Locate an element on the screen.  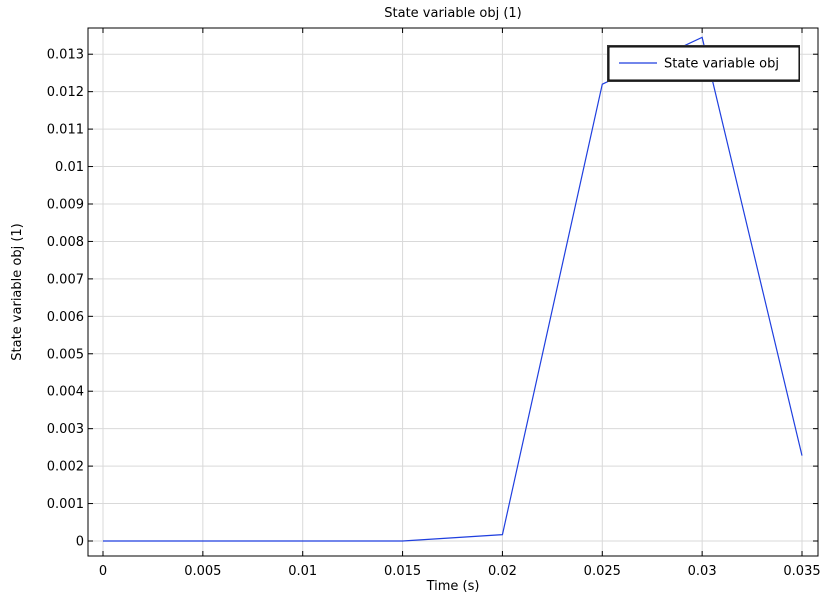
y-tick-label: 0.001 is located at coordinates (65, 504).